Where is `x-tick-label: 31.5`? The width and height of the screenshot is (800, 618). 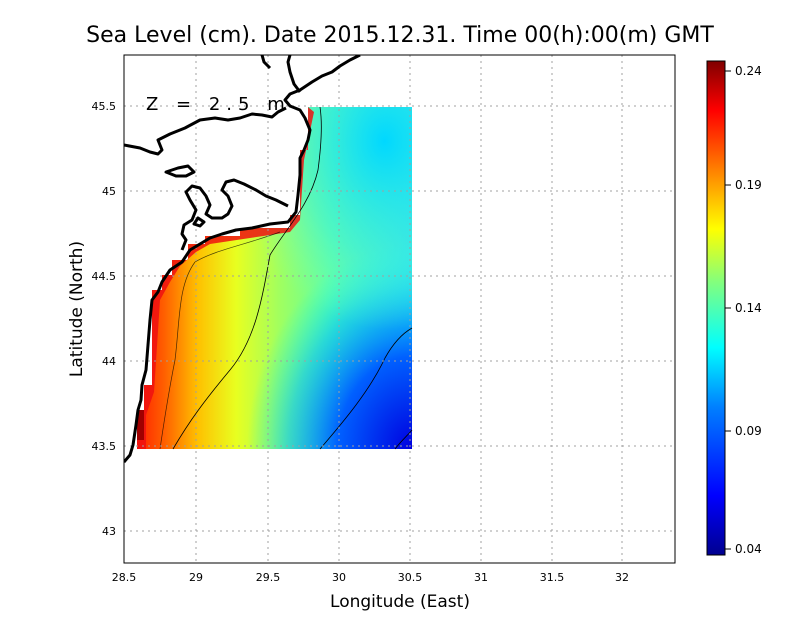 x-tick-label: 31.5 is located at coordinates (552, 577).